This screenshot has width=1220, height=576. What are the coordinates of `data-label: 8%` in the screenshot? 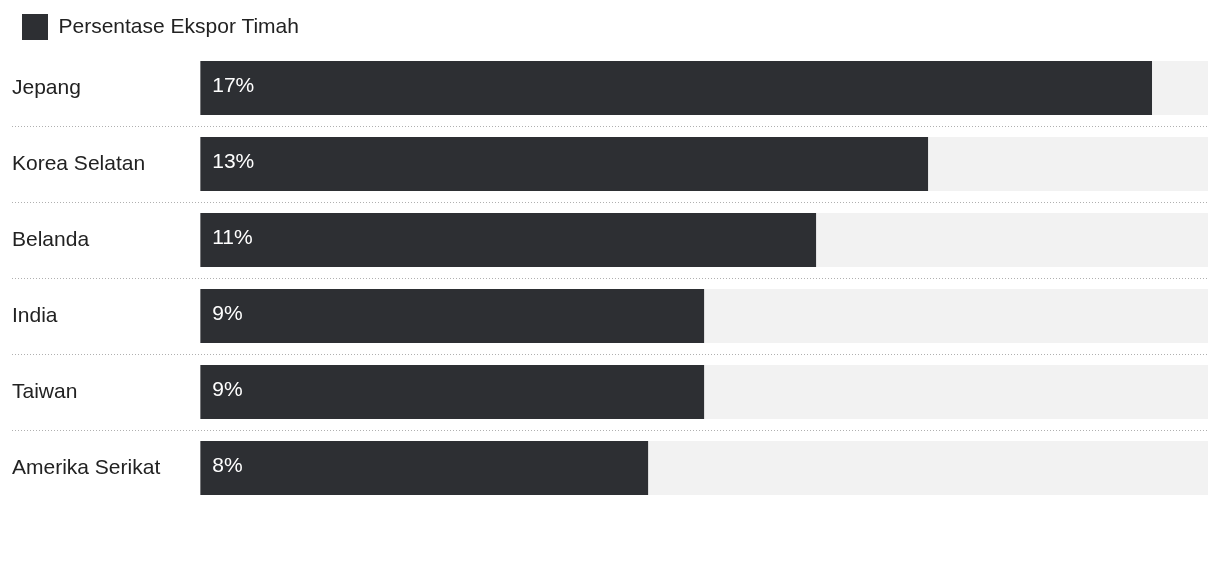 It's located at (227, 464).